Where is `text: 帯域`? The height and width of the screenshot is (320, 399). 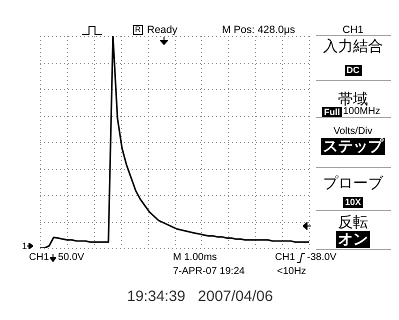
text: 帯域 is located at coordinates (353, 99).